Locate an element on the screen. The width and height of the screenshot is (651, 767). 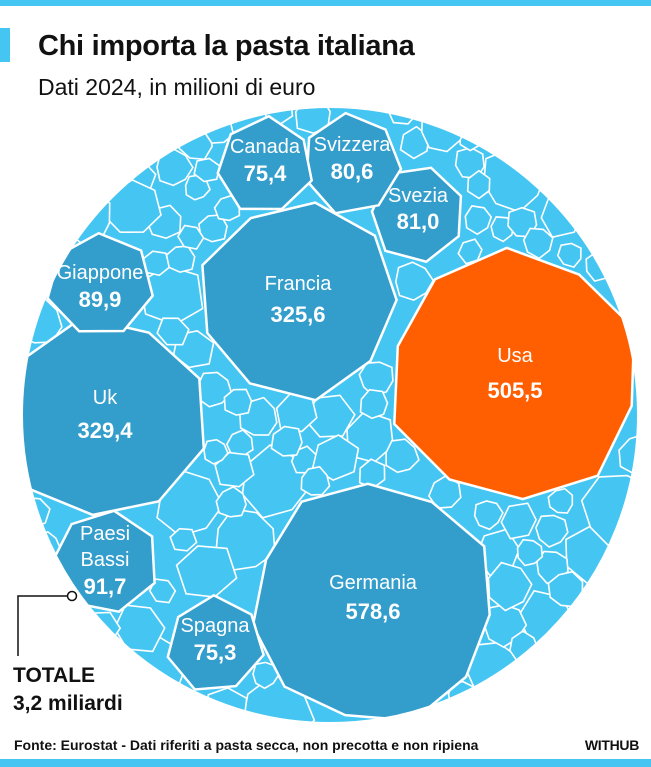
cell-canada is located at coordinates (265, 162).